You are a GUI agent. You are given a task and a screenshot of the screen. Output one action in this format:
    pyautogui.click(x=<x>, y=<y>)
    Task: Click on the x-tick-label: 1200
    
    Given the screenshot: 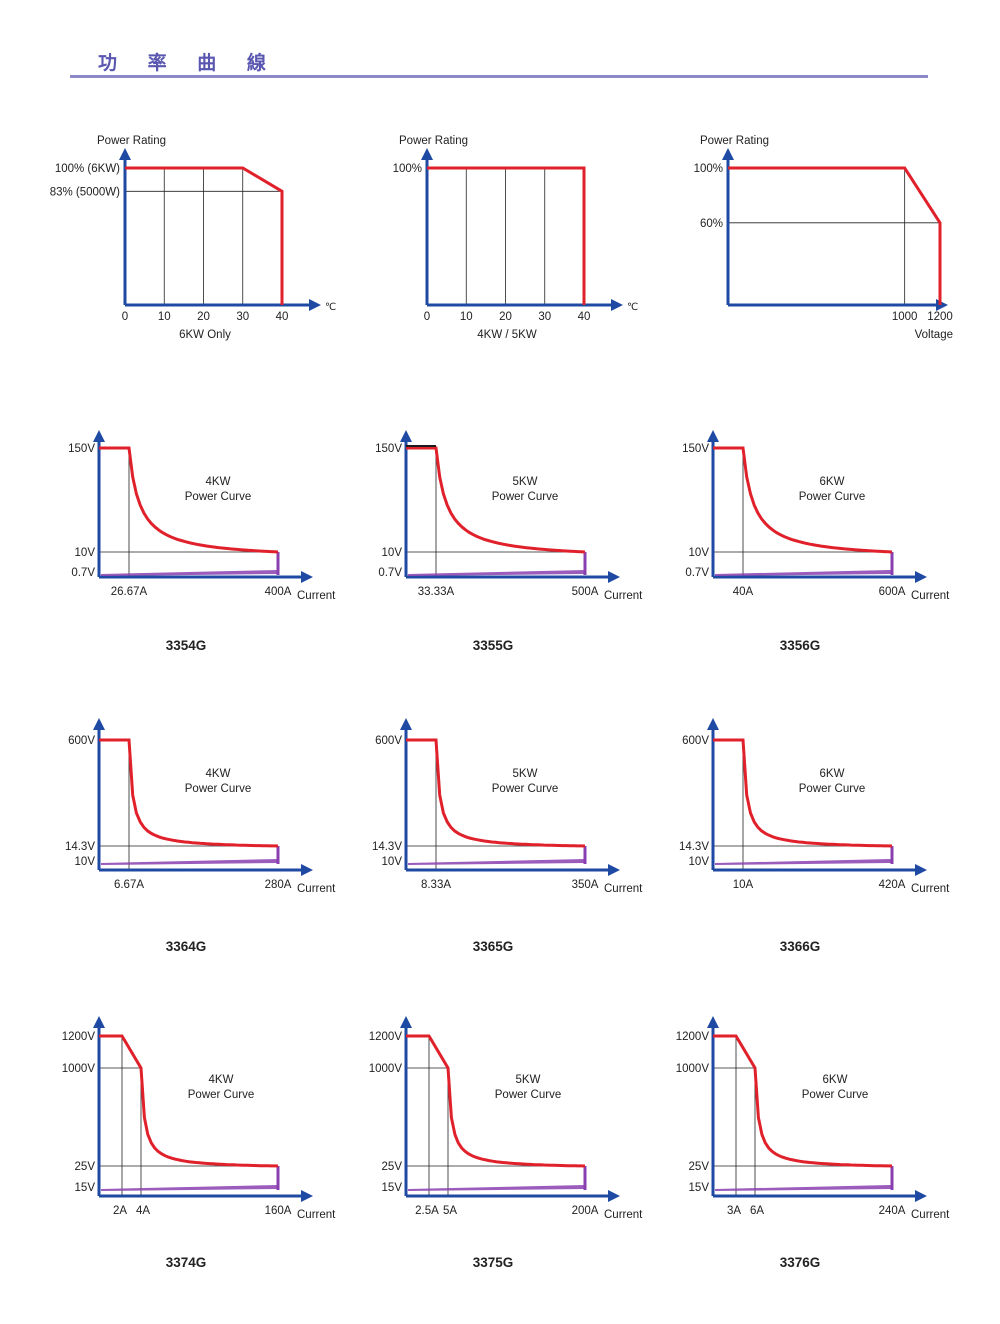 What is the action you would take?
    pyautogui.click(x=940, y=317)
    